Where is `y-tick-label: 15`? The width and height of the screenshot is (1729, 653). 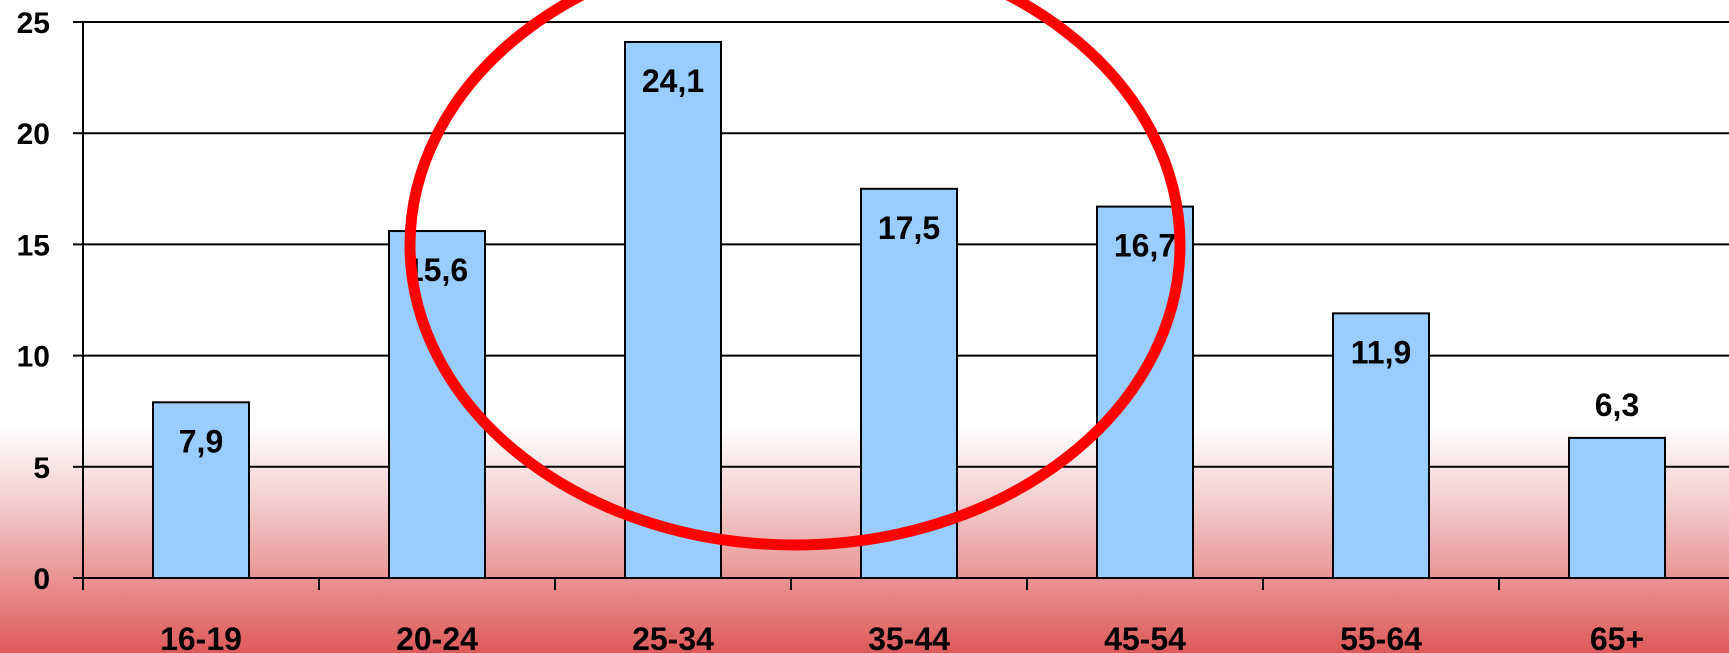 y-tick-label: 15 is located at coordinates (33, 245).